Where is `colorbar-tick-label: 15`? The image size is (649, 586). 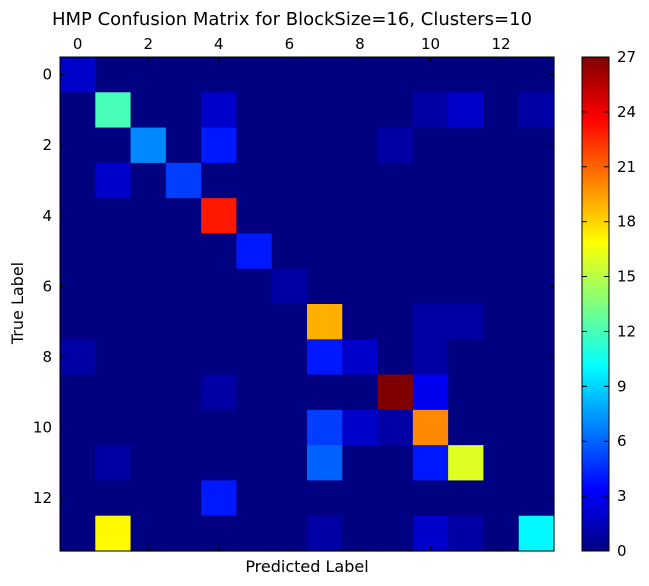
colorbar-tick-label: 15 is located at coordinates (626, 277).